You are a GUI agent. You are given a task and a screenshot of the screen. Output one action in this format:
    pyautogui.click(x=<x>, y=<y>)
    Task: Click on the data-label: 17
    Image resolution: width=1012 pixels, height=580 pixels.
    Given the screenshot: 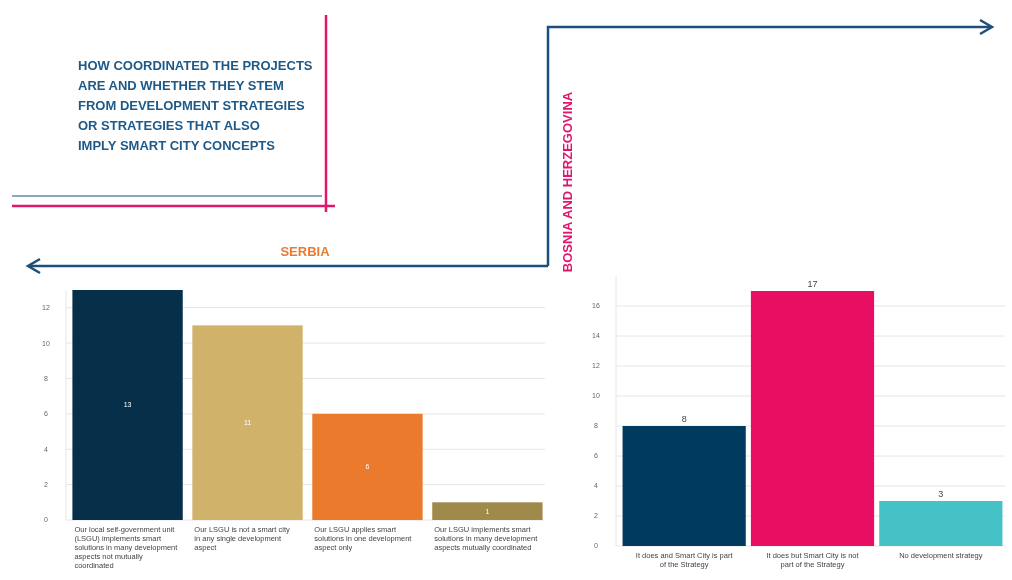 What is the action you would take?
    pyautogui.click(x=812, y=284)
    